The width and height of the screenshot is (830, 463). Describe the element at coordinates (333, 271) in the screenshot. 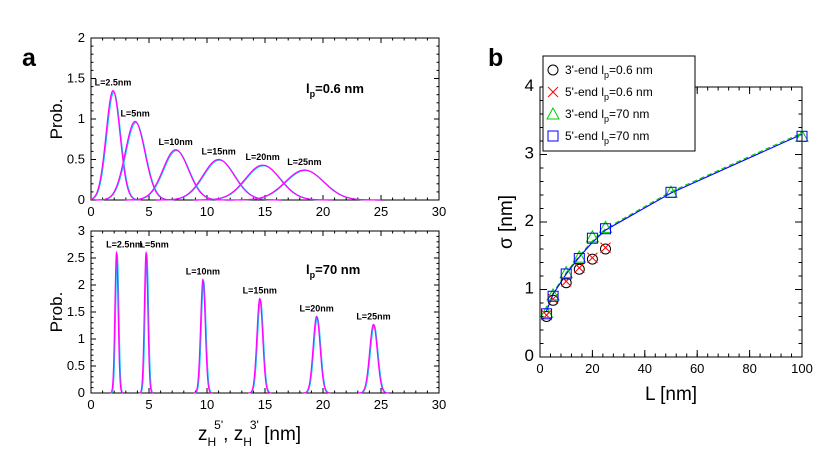

I see `lp-annotation: lp=70 nm` at that location.